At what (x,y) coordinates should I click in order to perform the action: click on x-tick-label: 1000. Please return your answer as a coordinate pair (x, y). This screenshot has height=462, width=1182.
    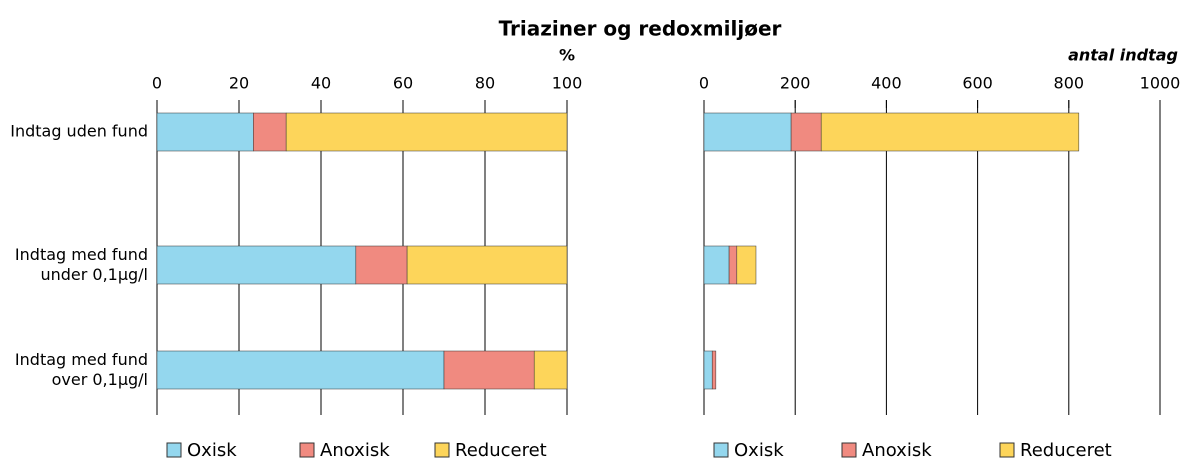
    Looking at the image, I should click on (1160, 83).